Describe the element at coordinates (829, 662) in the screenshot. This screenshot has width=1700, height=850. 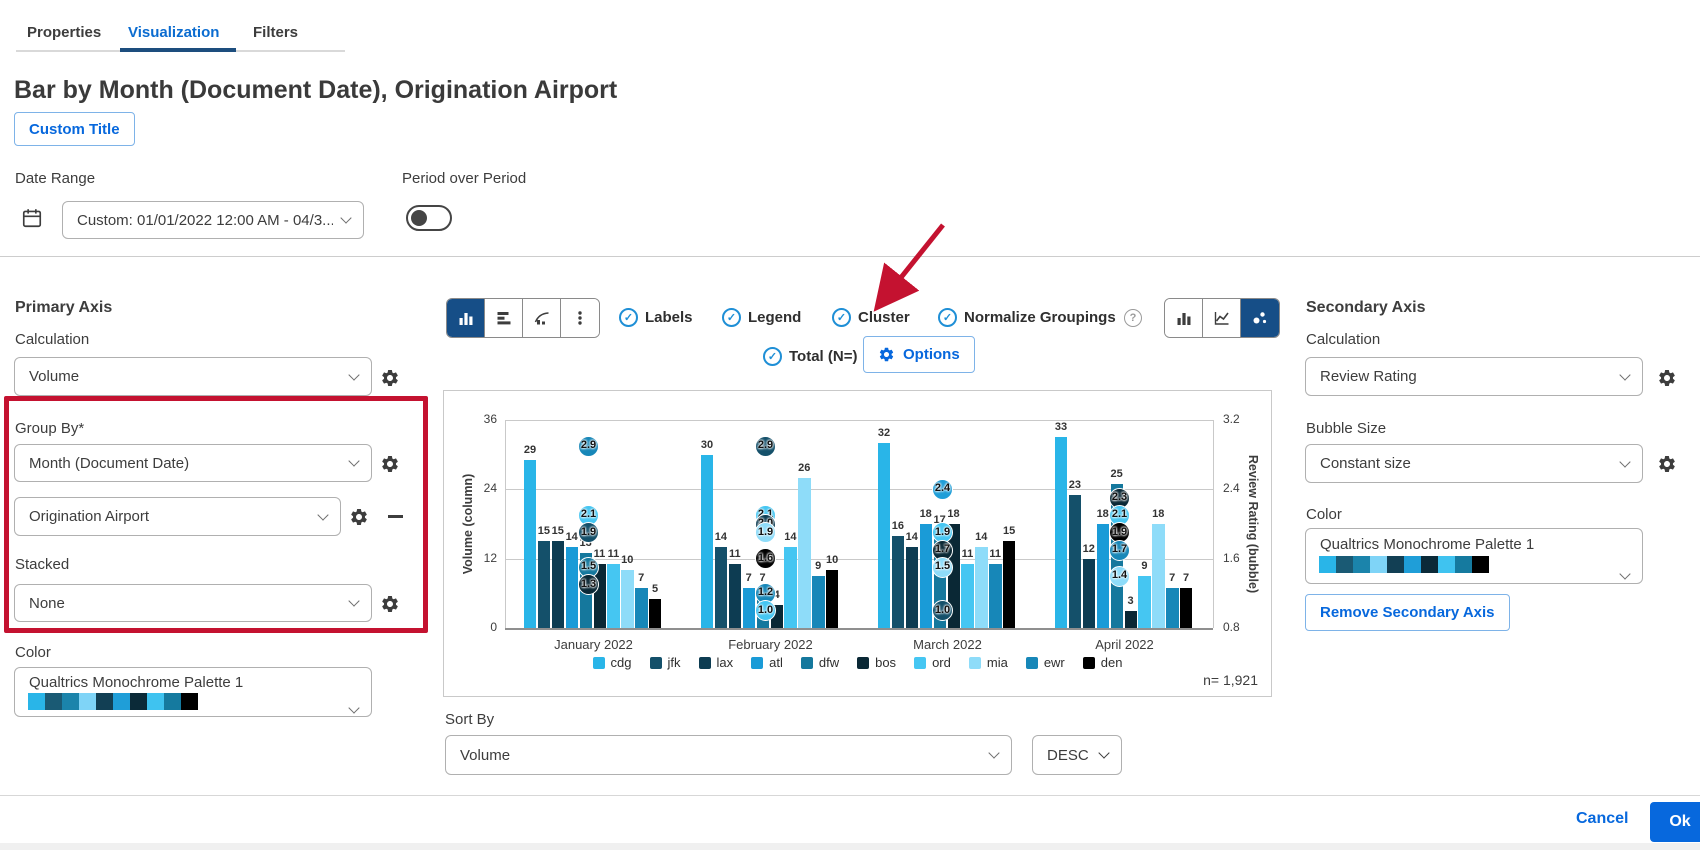
I see `legend-label: dfw` at that location.